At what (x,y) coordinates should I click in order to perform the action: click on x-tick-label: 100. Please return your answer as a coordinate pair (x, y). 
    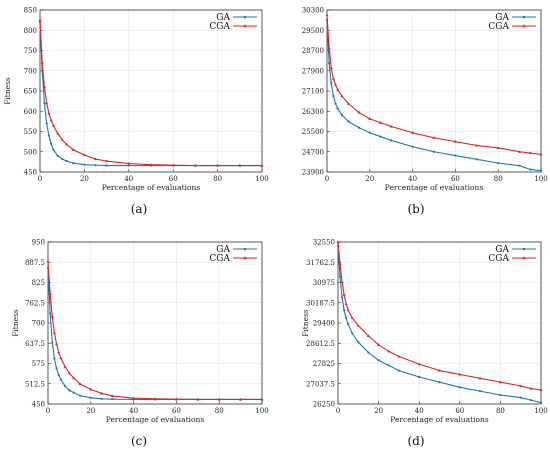
    Looking at the image, I should click on (540, 411).